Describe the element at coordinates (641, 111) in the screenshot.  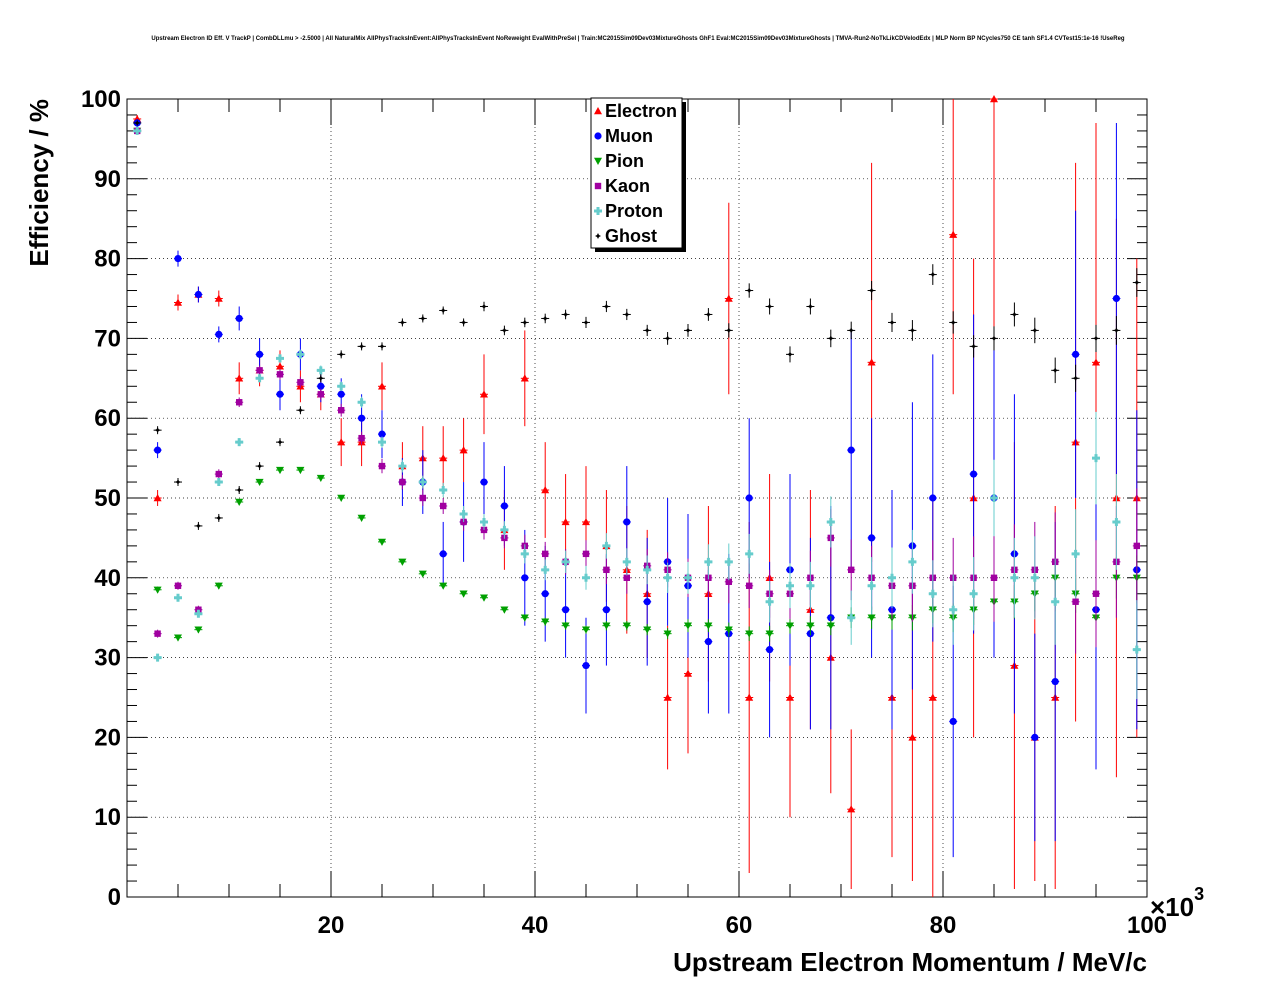
I see `legend-label: Electron` at that location.